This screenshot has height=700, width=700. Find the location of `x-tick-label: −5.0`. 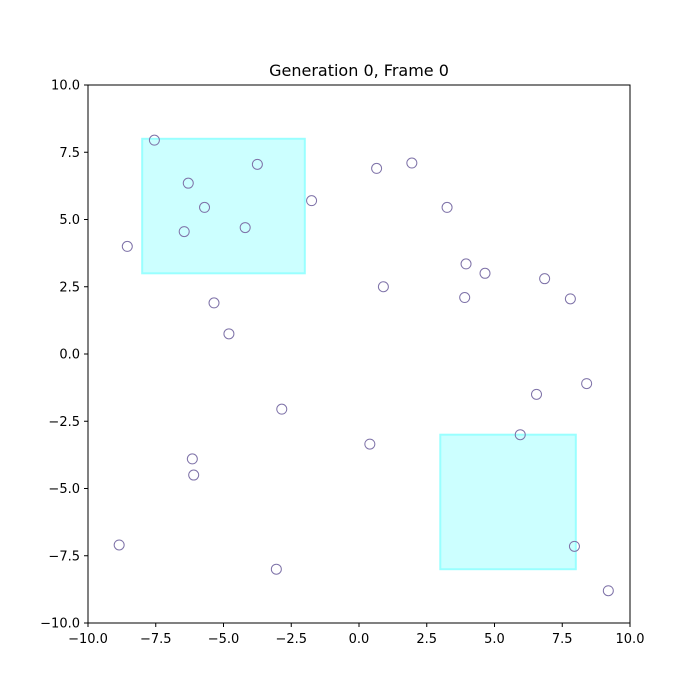

x-tick-label: −5.0 is located at coordinates (224, 639).